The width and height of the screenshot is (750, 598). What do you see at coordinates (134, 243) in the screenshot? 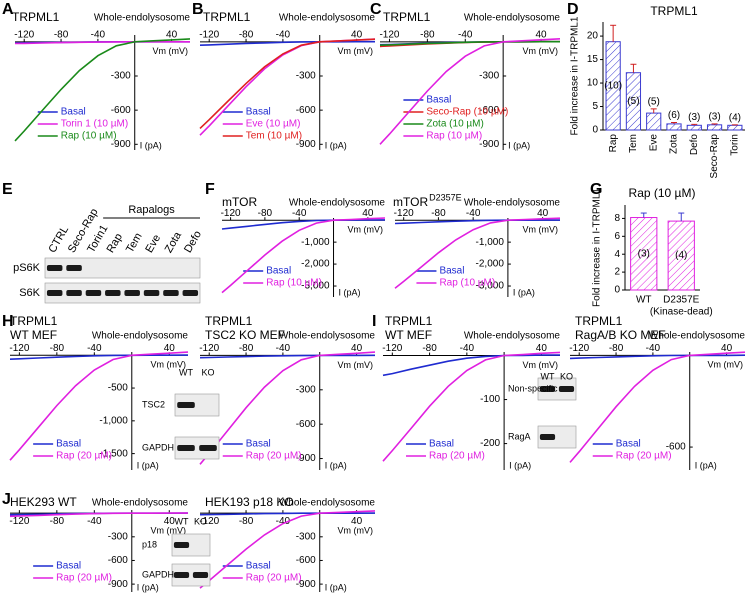
I see `blot-lane-label: Tem` at bounding box center [134, 243].